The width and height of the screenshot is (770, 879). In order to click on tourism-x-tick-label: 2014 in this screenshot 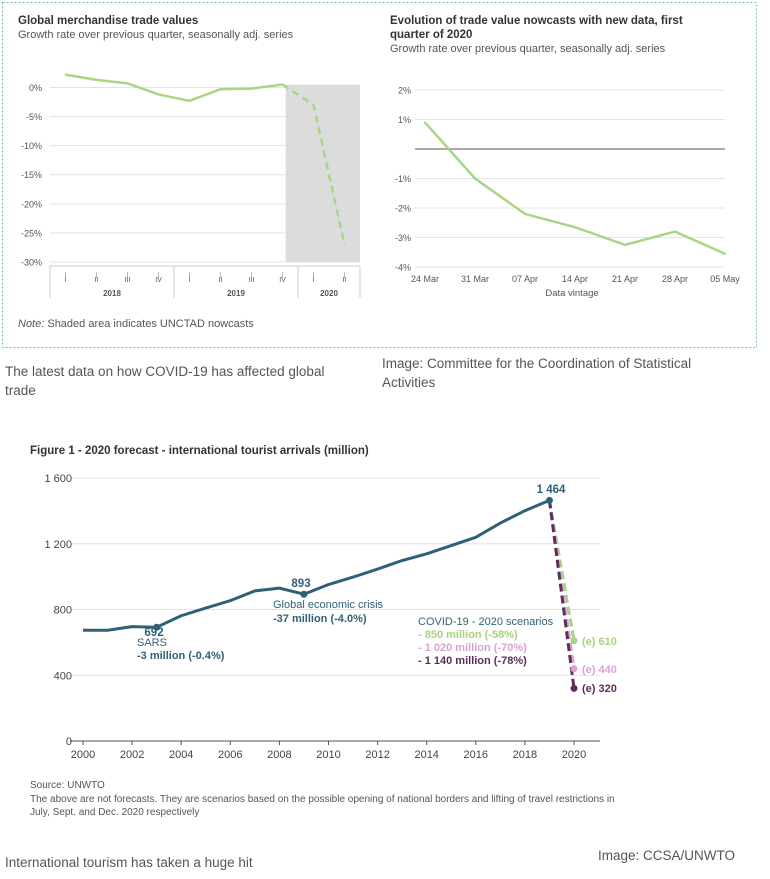, I will do `click(426, 755)`.